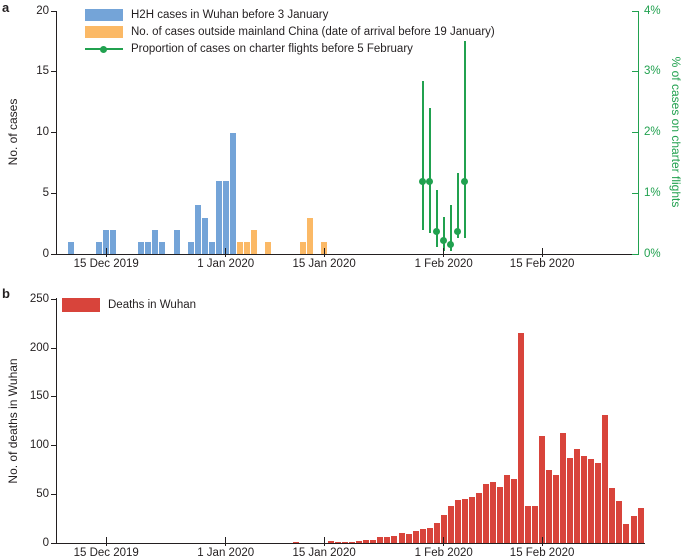 This screenshot has height=559, width=685. I want to click on legend-row-deaths: Deaths in Wuhan, so click(129, 305).